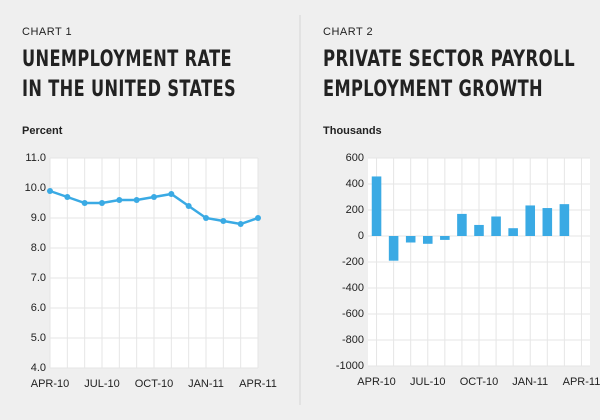 This screenshot has height=420, width=600. Describe the element at coordinates (129, 89) in the screenshot. I see `chart-title: IN THE UNITED STATES` at that location.